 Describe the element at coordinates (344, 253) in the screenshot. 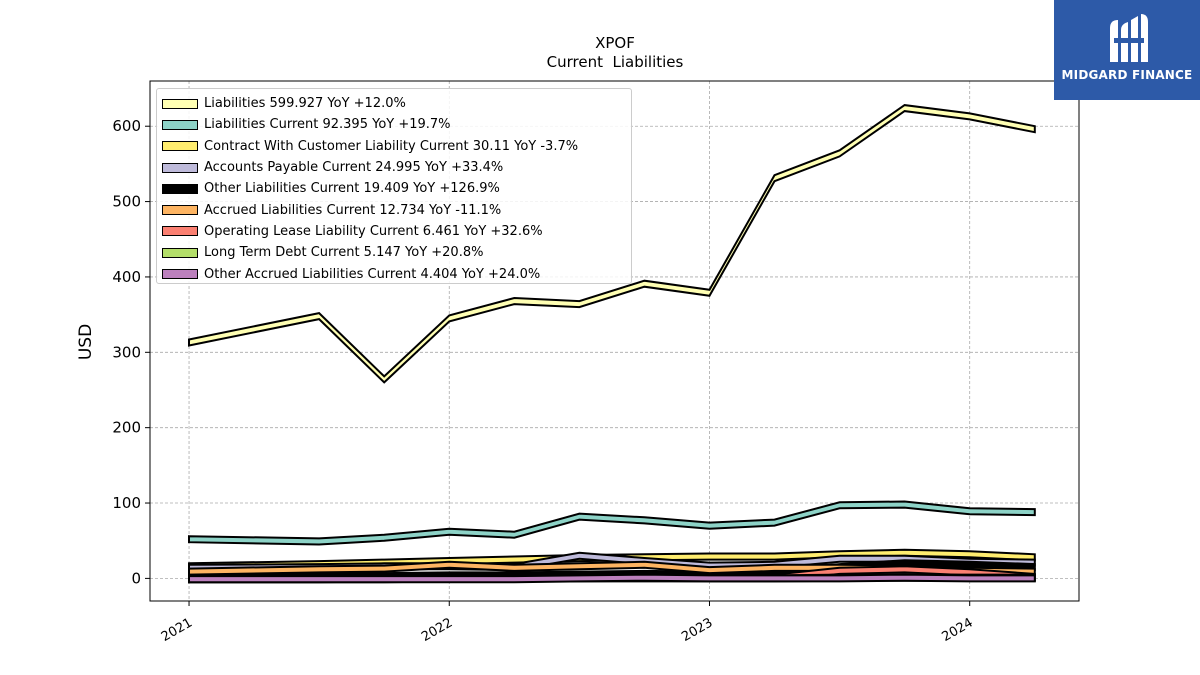

I see `legend-label: Long Term Debt Current 5.147 YoY +20.8%` at that location.